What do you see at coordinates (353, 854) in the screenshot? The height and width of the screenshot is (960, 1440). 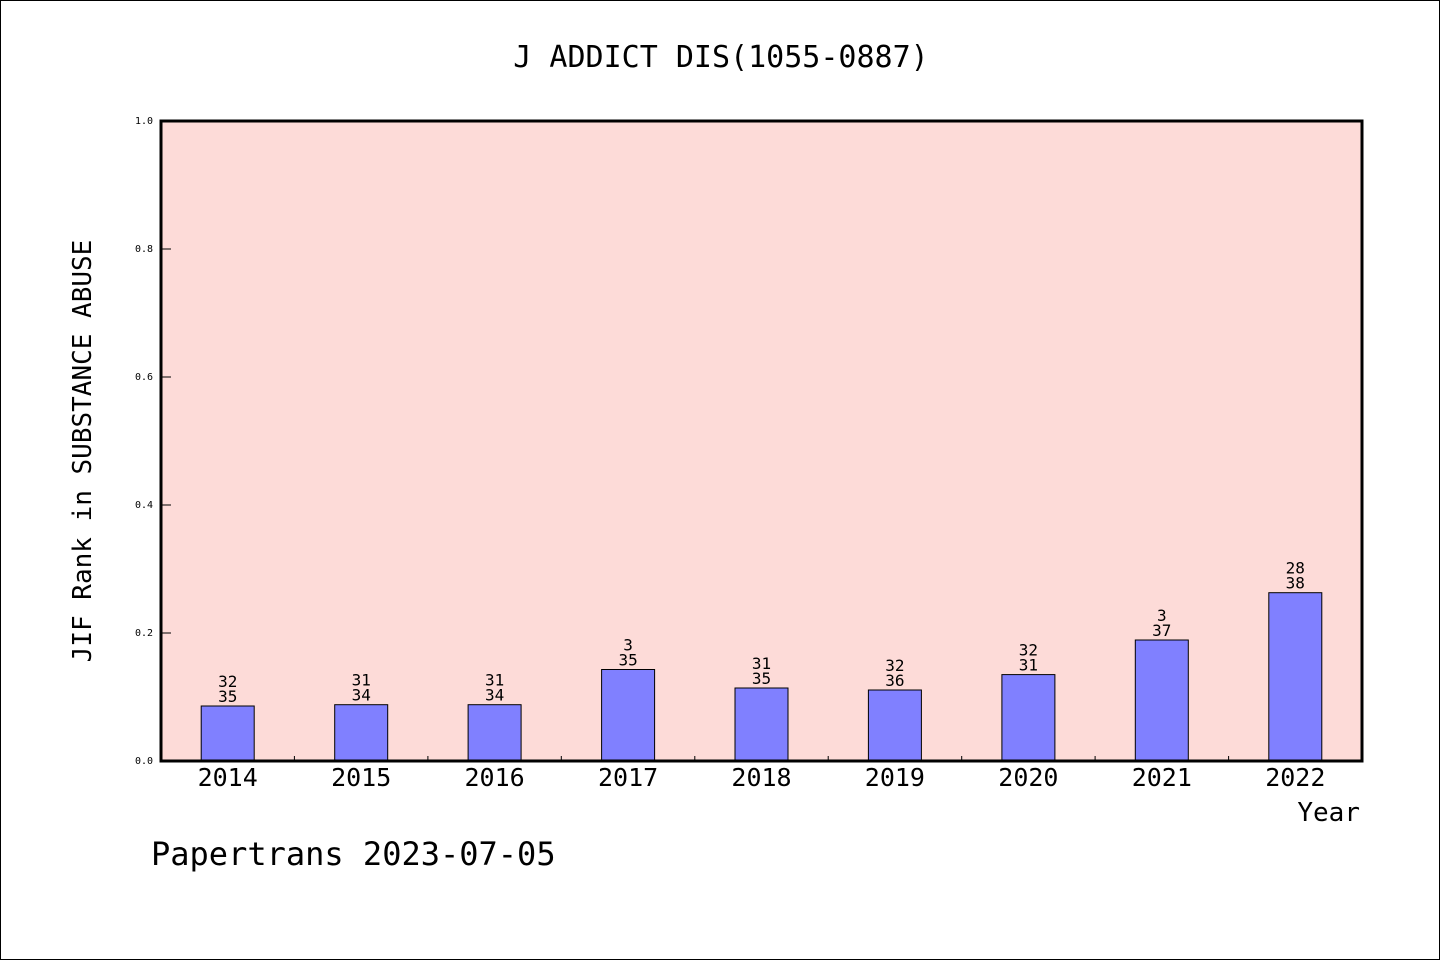 I see `footer-text: Papertrans 2023-07-05` at bounding box center [353, 854].